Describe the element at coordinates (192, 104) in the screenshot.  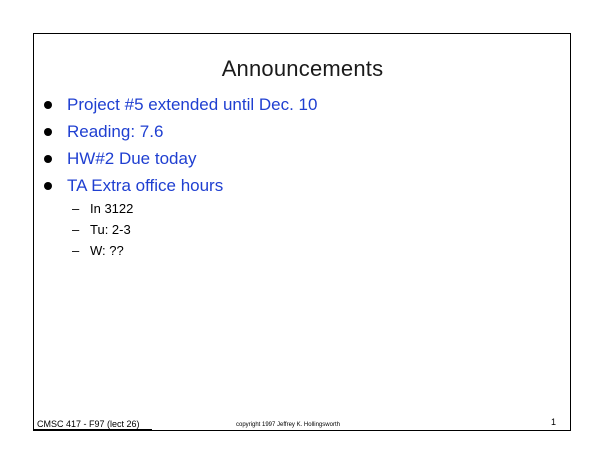
I see `bullet-text: Project #5 extended until Dec. 10` at that location.